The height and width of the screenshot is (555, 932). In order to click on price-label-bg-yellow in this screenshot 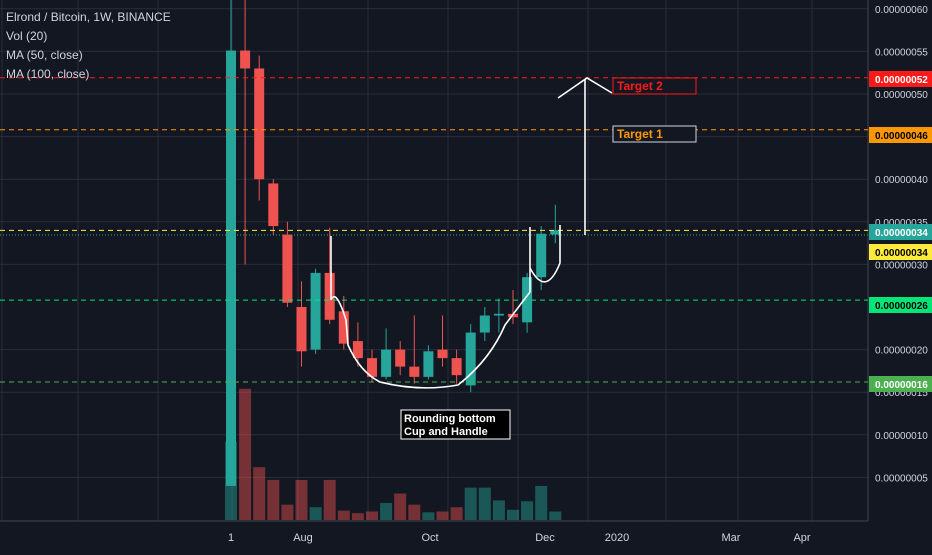, I will do `click(900, 252)`.